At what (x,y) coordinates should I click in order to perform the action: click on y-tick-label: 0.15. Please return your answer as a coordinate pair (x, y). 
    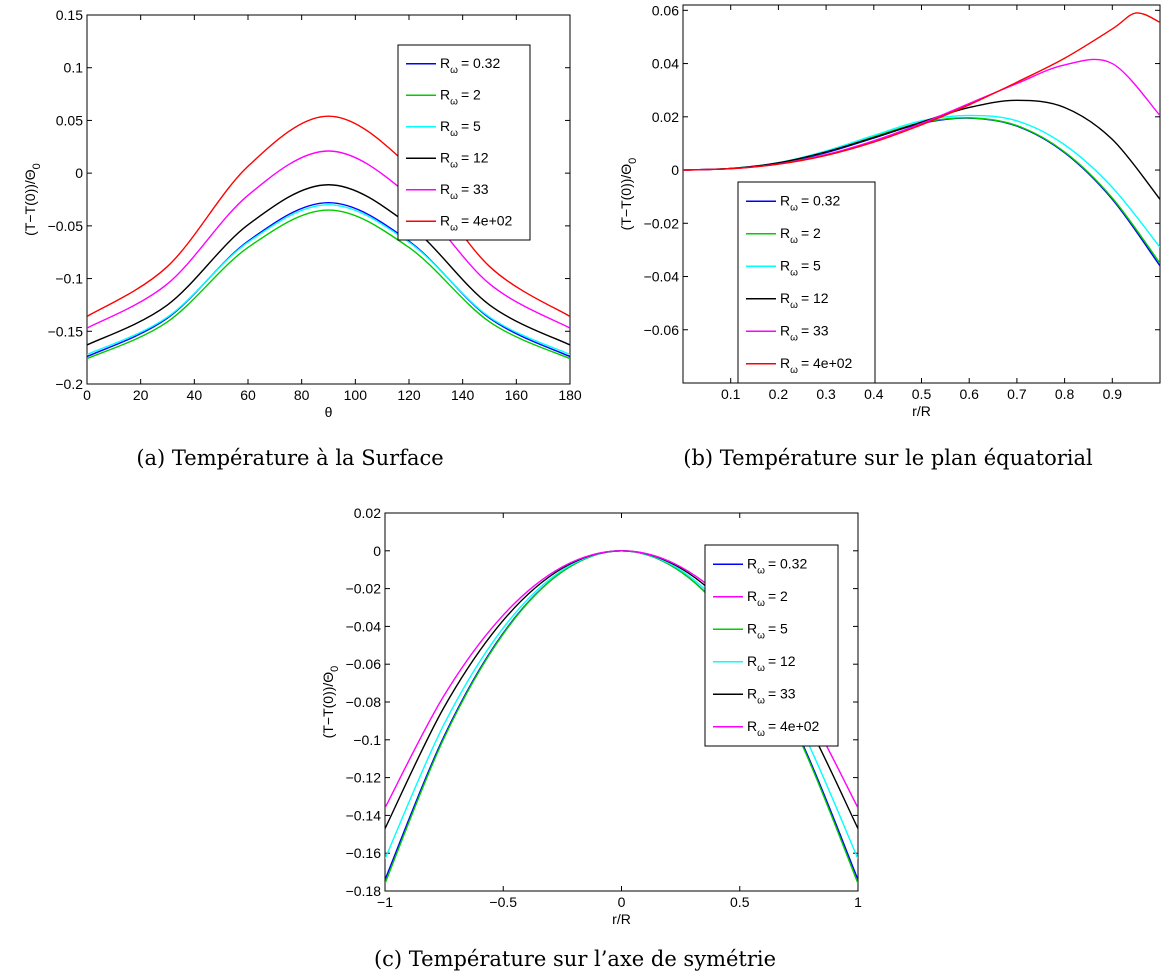
    Looking at the image, I should click on (69, 15).